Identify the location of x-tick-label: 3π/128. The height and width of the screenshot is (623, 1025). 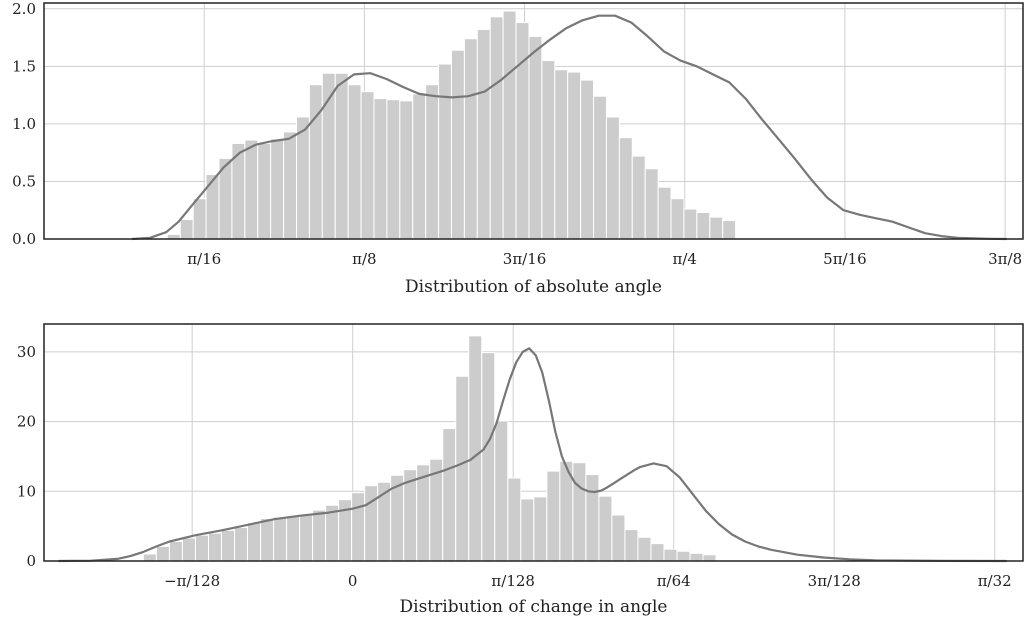
(834, 581).